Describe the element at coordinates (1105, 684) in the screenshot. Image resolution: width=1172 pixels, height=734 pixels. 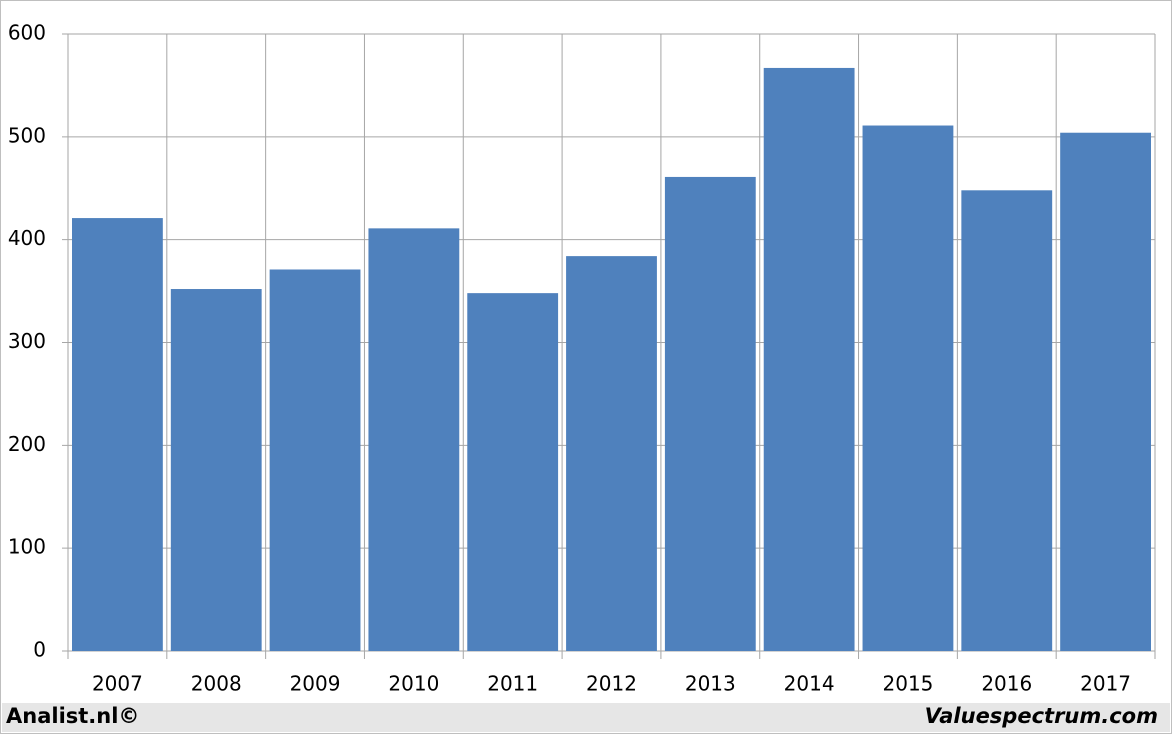
I see `x-tick-label: 2017` at that location.